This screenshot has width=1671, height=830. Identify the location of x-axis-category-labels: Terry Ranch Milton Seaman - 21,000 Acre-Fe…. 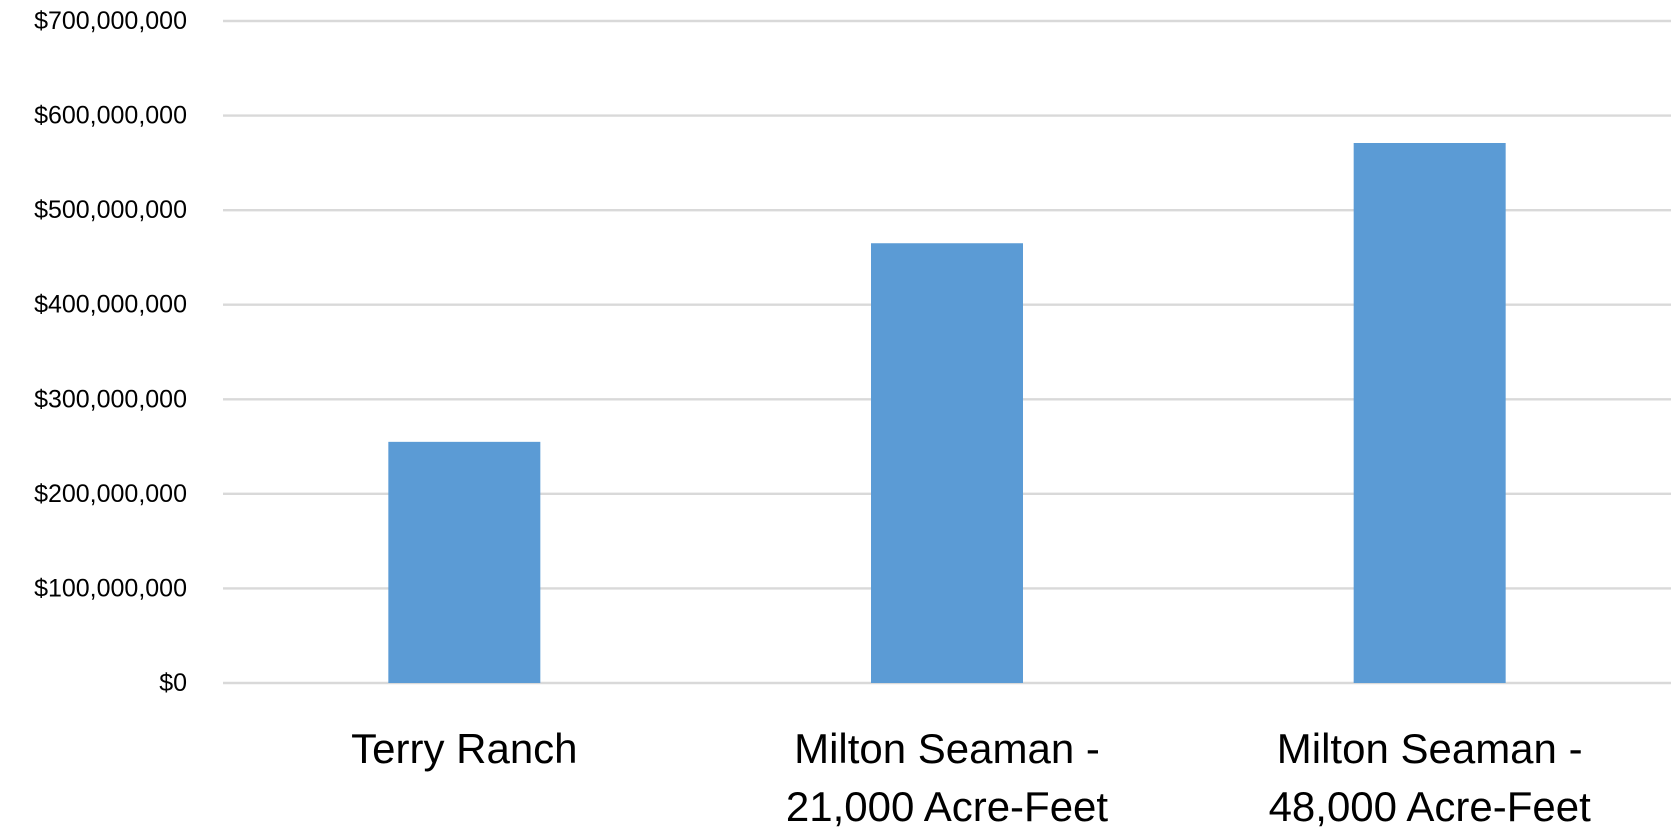
(971, 777).